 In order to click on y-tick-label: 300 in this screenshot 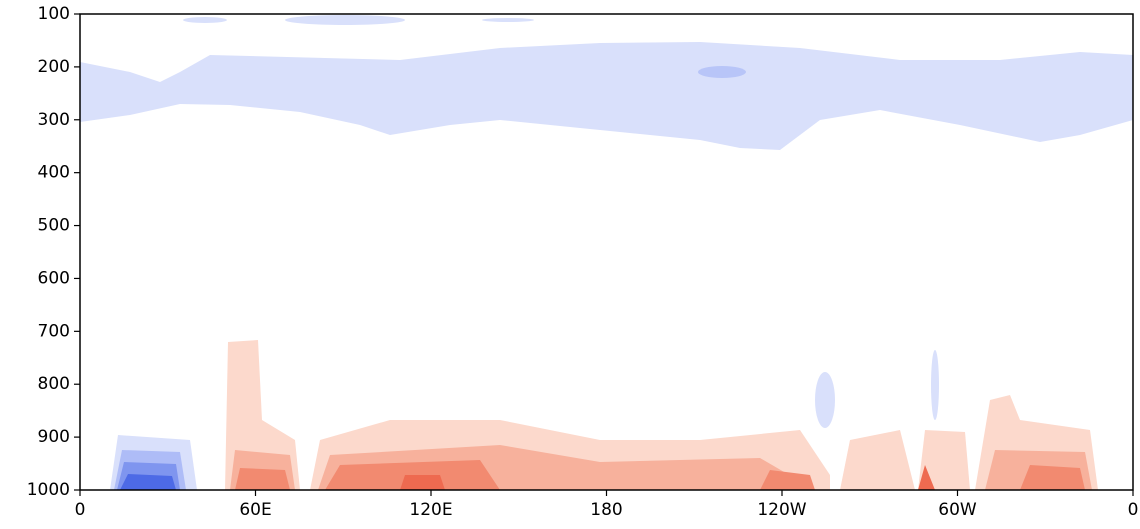, I will do `click(54, 120)`.